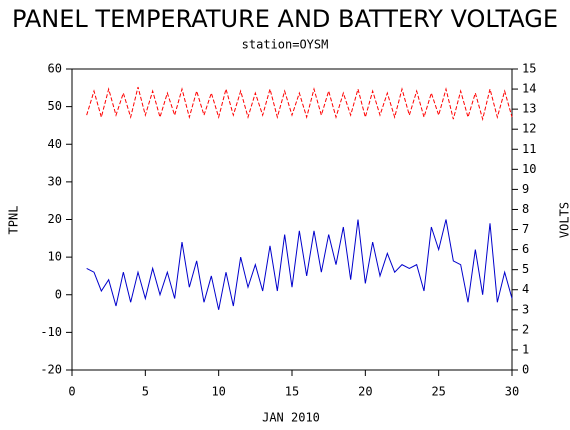 This screenshot has height=430, width=570. Describe the element at coordinates (58, 294) in the screenshot. I see `y-tick-label: 0` at that location.